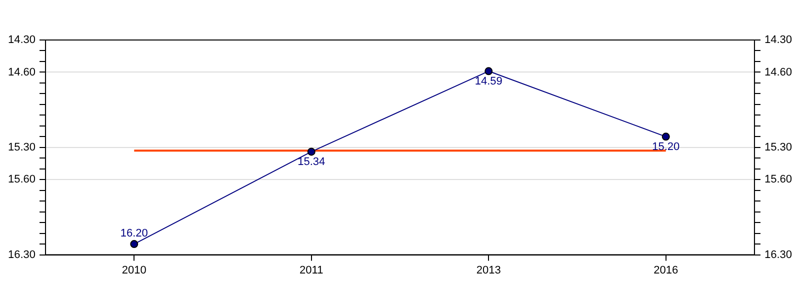  I want to click on data-label: 14.59, so click(488, 82).